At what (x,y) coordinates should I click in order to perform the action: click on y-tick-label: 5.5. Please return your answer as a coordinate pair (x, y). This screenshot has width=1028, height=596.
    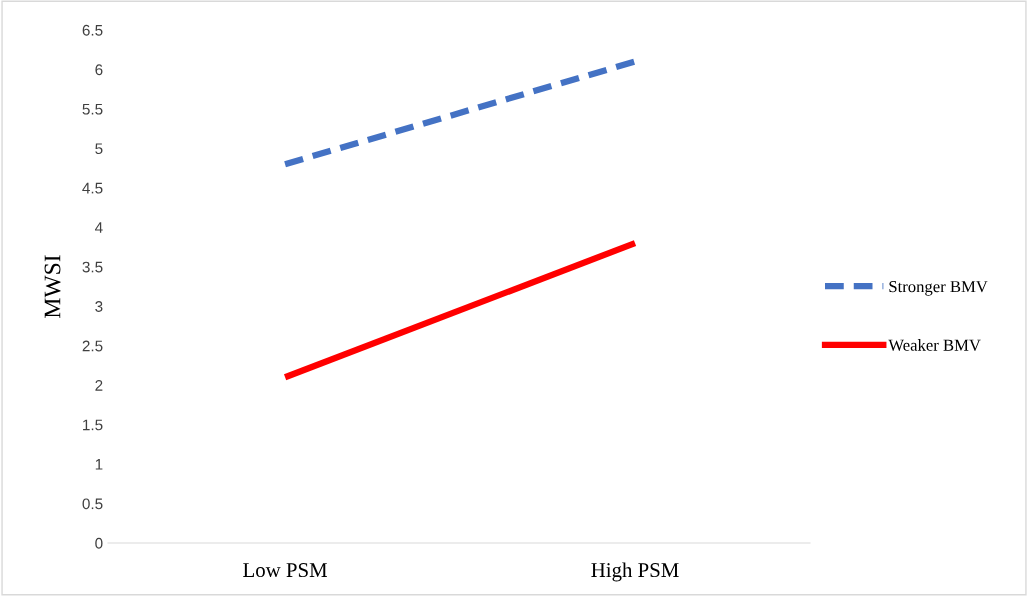
    Looking at the image, I should click on (92, 109).